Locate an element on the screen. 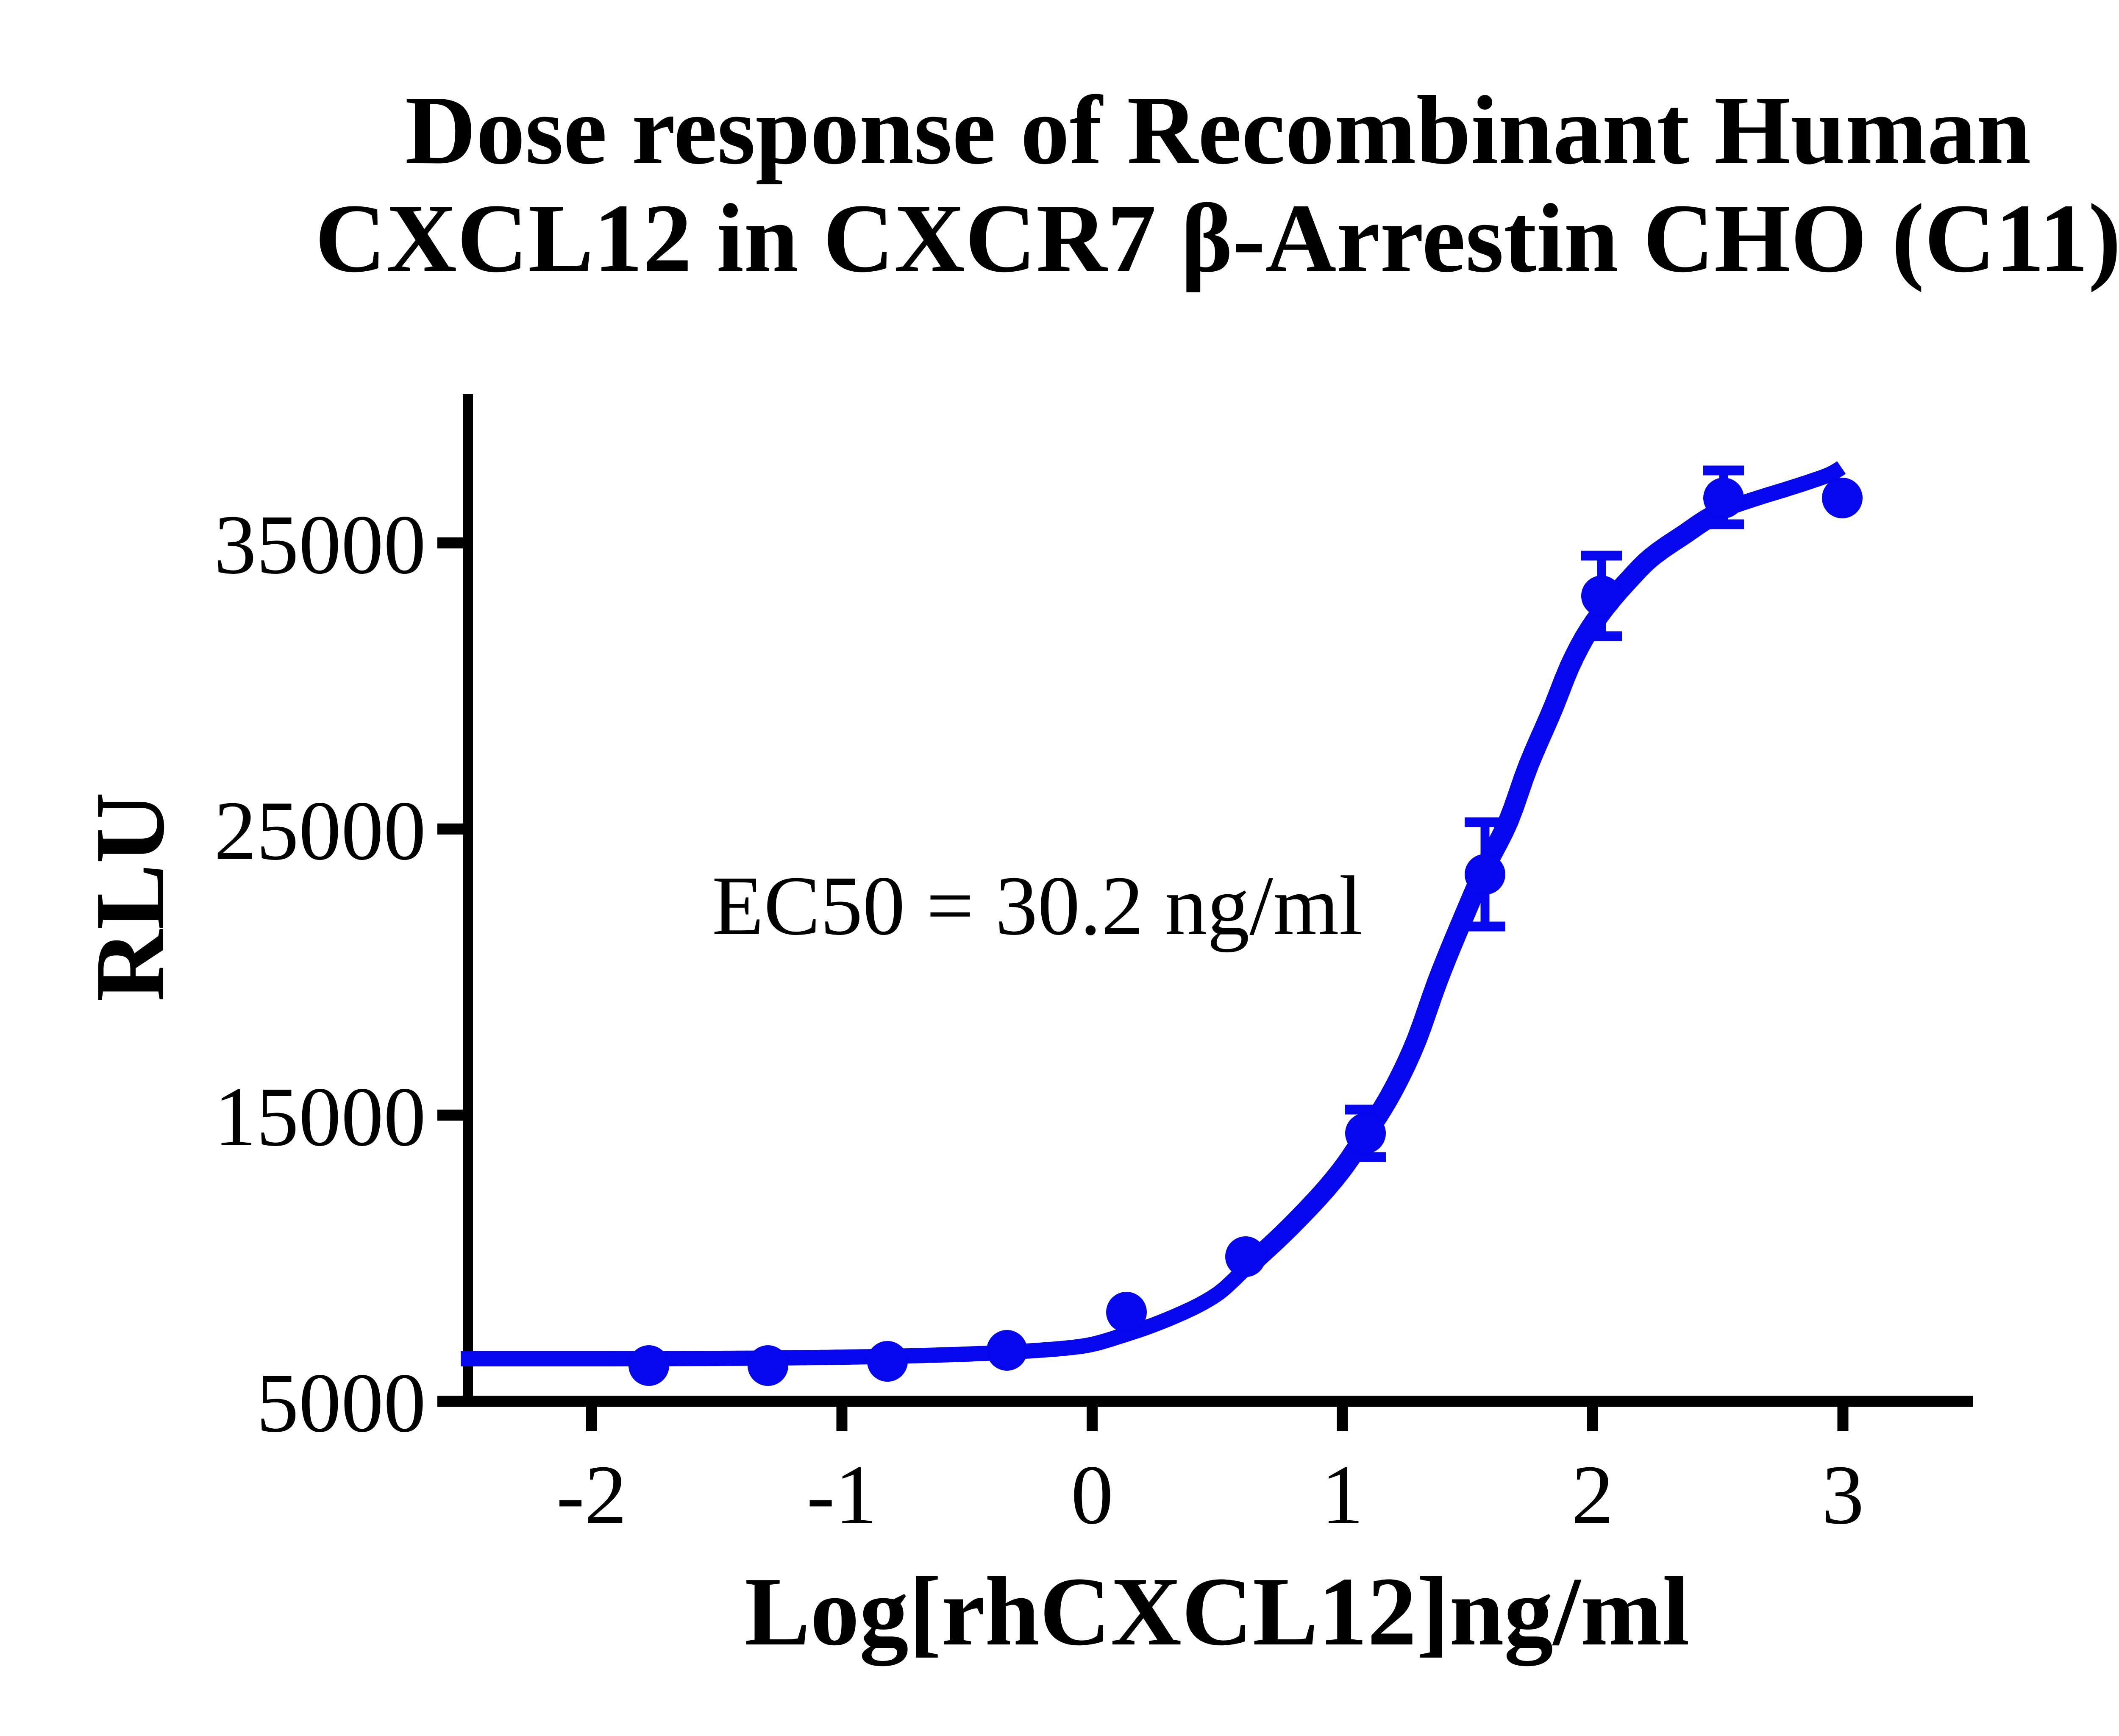 The image size is (2119, 1736). svg-text: 0 is located at coordinates (1092, 1495).